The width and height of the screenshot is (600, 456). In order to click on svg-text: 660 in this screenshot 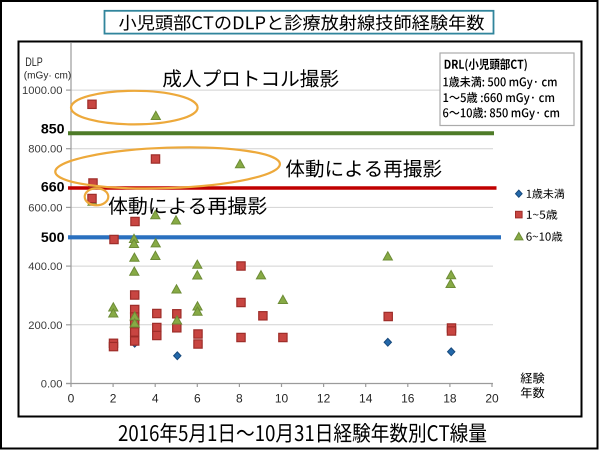, I will do `click(53, 187)`.